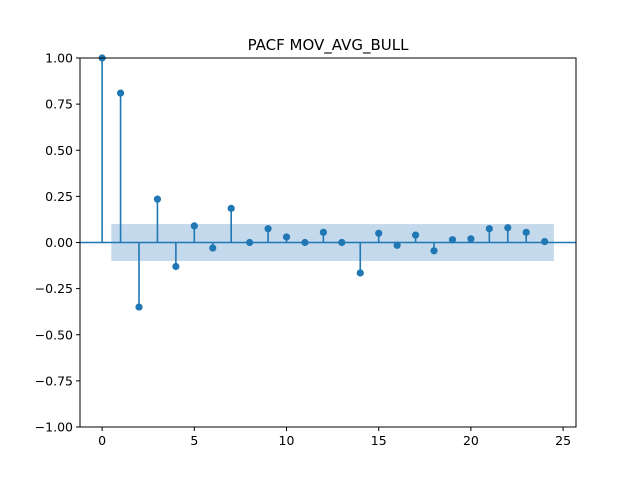  What do you see at coordinates (54, 288) in the screenshot?
I see `y-tick-label: −0.25` at bounding box center [54, 288].